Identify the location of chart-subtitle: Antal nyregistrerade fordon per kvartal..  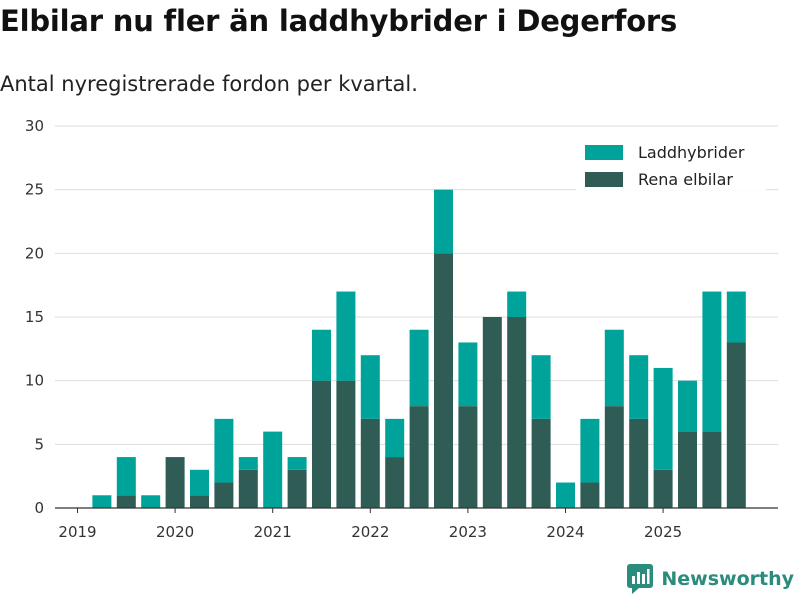
(209, 84).